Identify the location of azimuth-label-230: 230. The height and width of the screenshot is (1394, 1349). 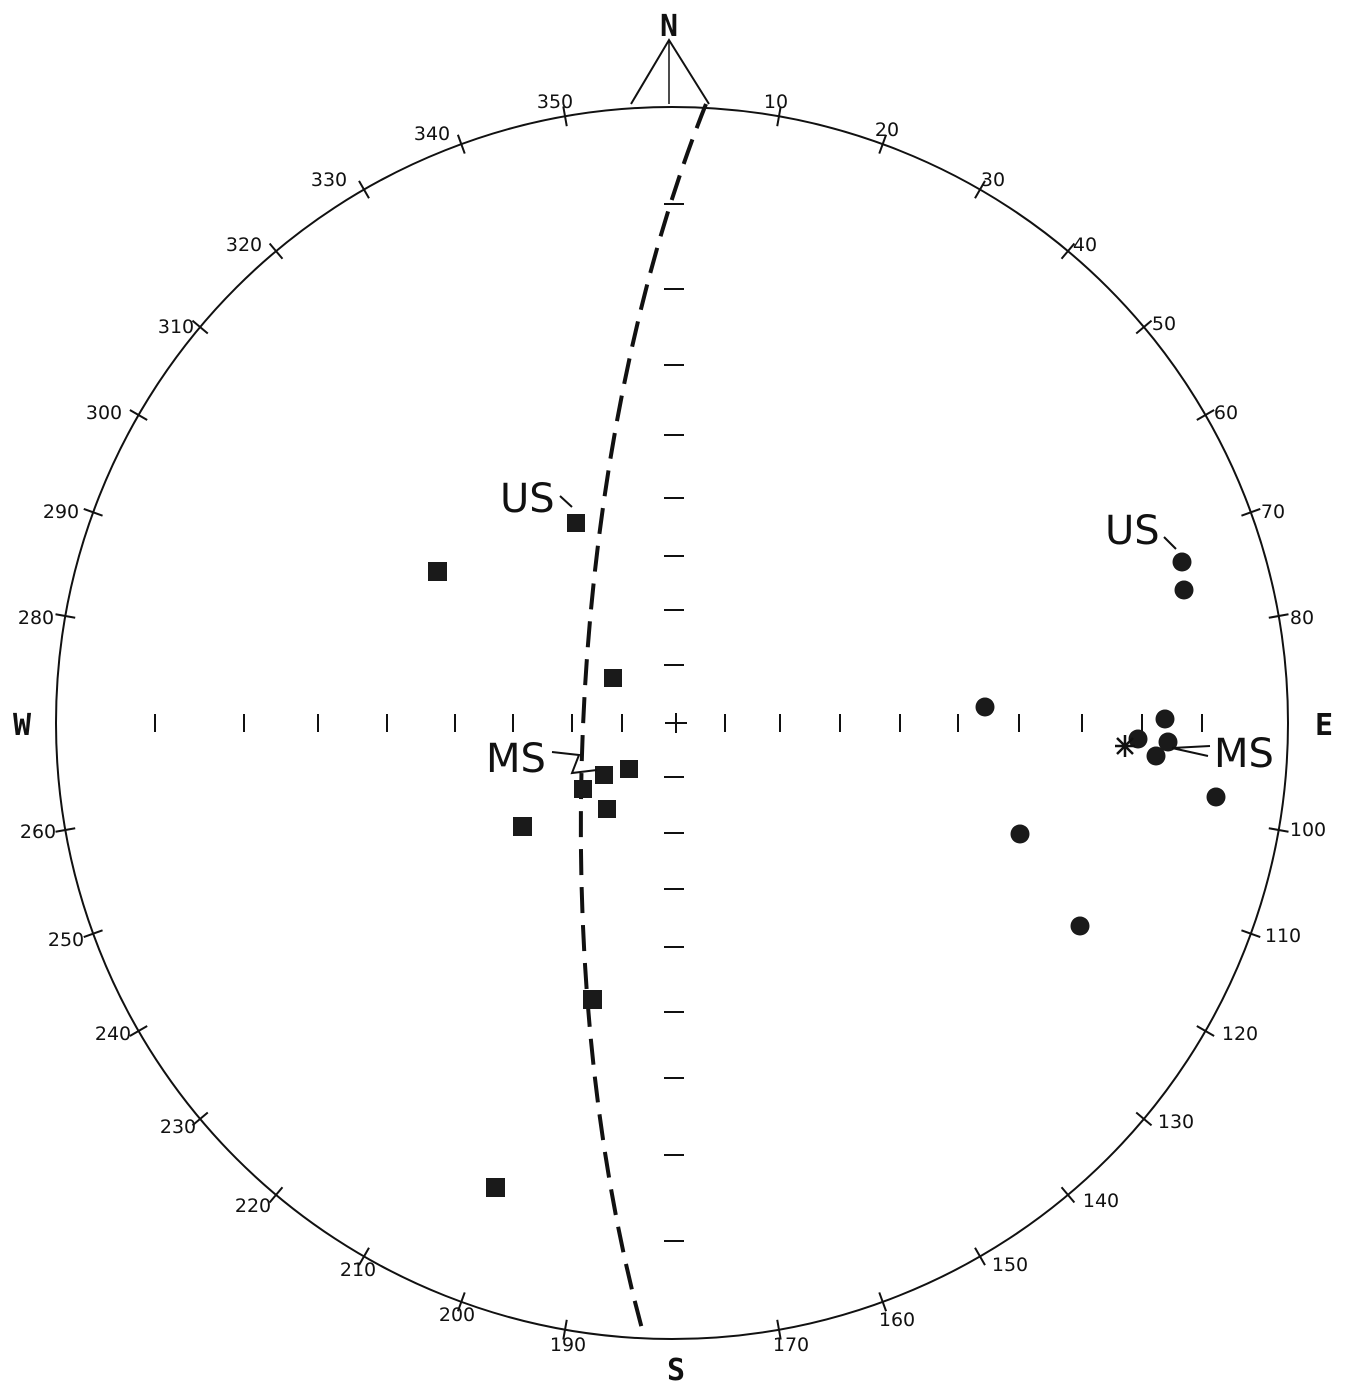
(178, 1127).